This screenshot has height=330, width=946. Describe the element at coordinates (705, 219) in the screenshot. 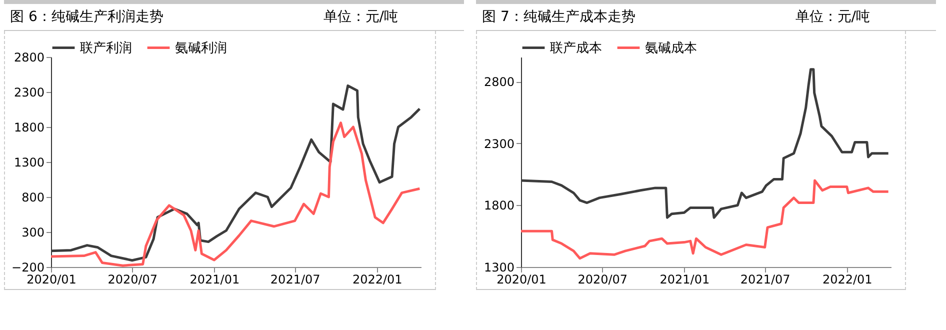

I see `line-series` at that location.